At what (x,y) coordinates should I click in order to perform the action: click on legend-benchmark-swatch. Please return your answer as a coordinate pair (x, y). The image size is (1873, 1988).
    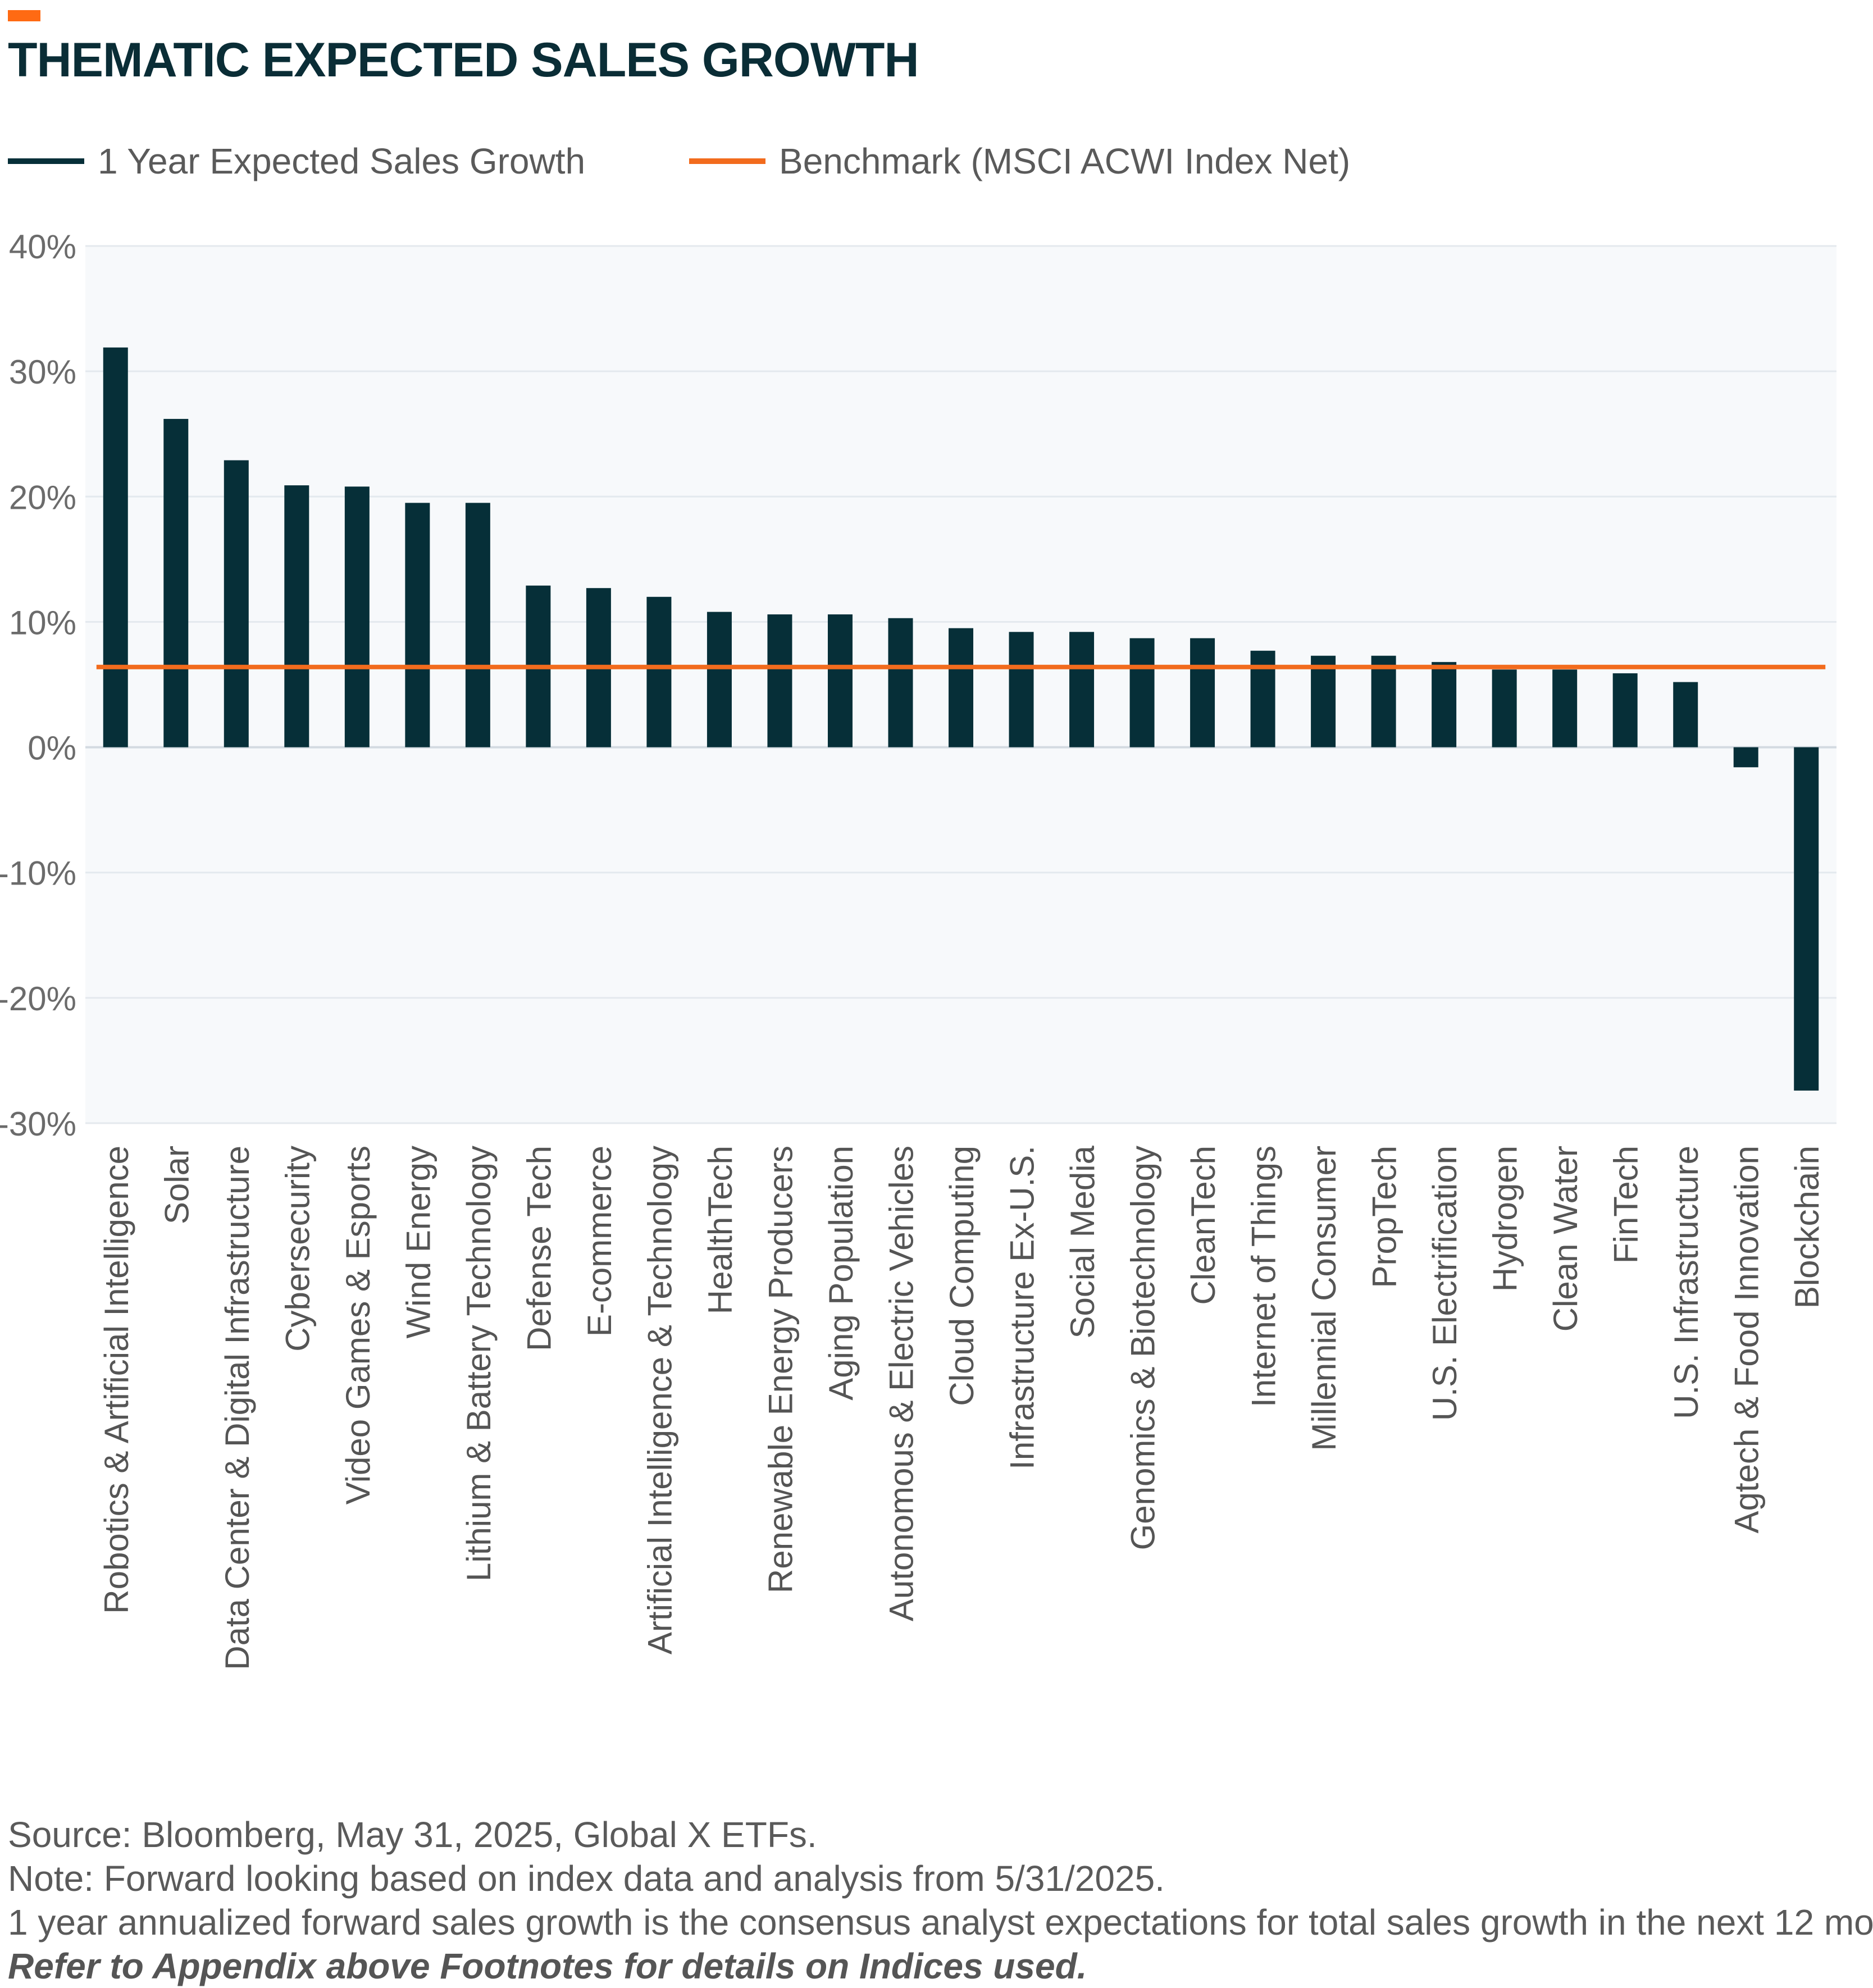
    Looking at the image, I should click on (727, 161).